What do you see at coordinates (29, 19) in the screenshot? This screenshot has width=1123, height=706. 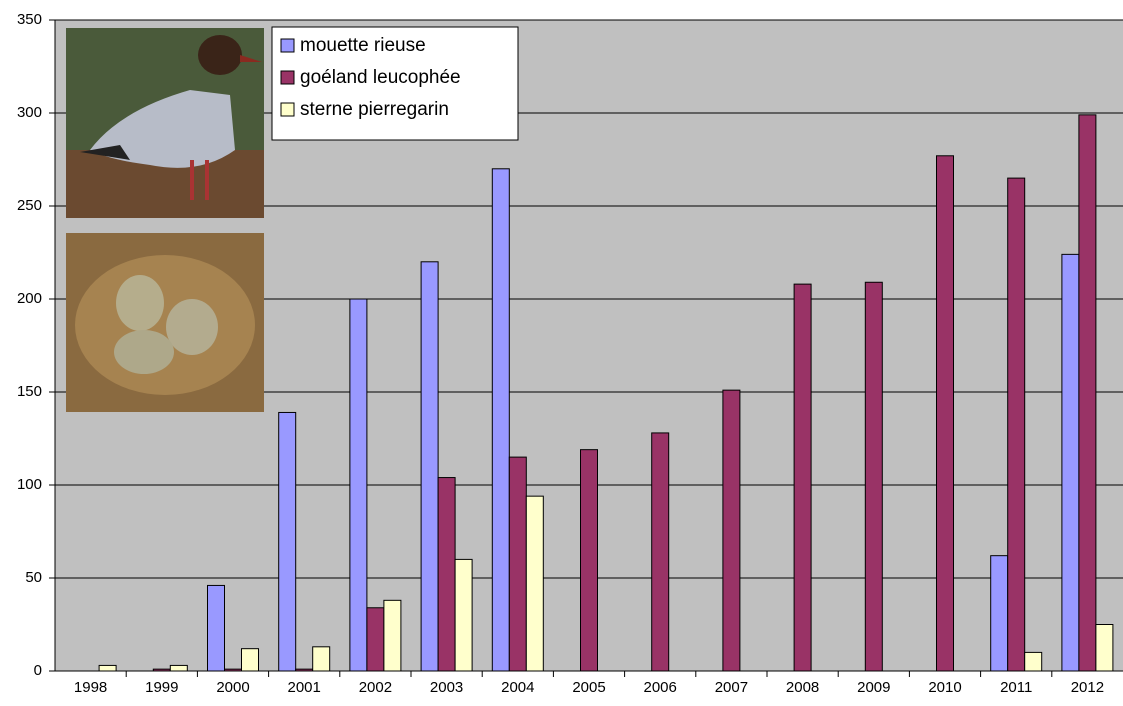 I see `y-tick-label: 350` at bounding box center [29, 19].